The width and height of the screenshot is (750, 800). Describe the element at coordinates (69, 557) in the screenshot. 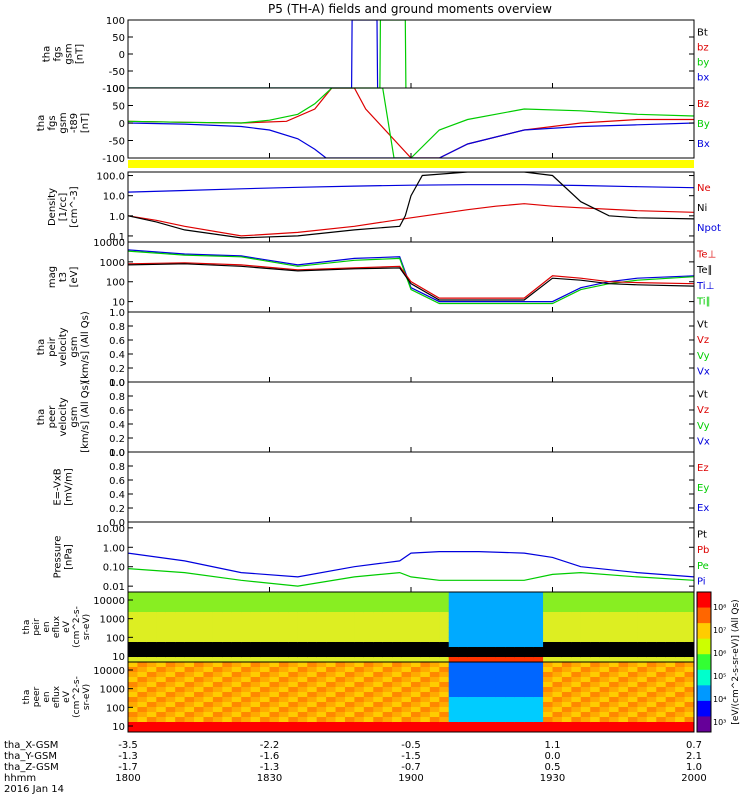

I see `y-axis-label-line: [nPa]` at that location.